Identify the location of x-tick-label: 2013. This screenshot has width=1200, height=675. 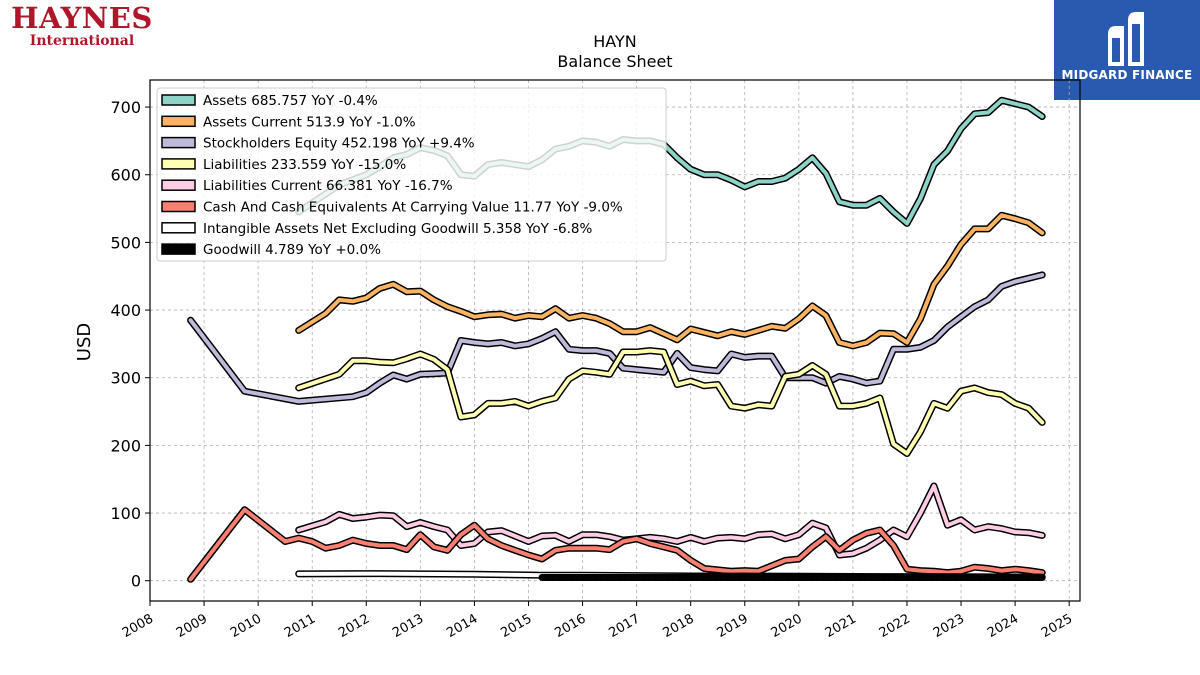
(408, 626).